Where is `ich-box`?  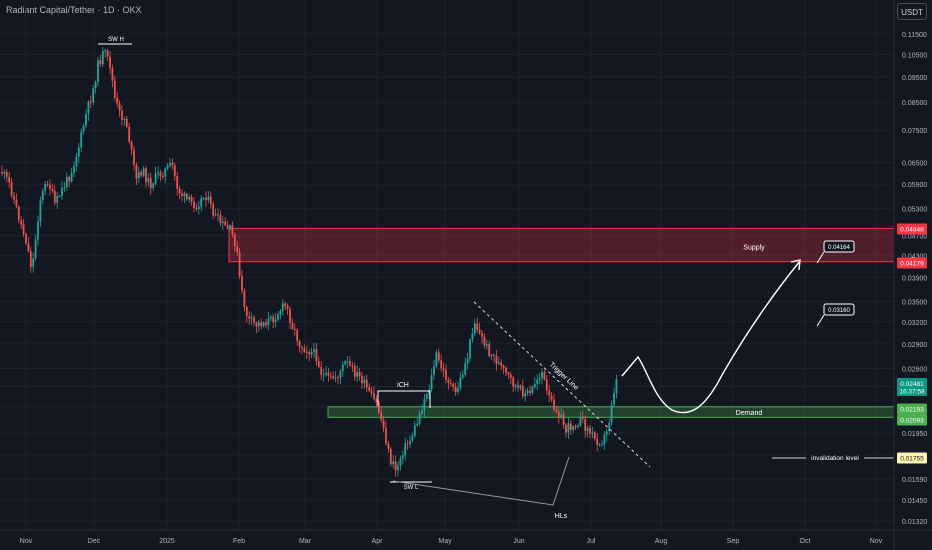 ich-box is located at coordinates (404, 399).